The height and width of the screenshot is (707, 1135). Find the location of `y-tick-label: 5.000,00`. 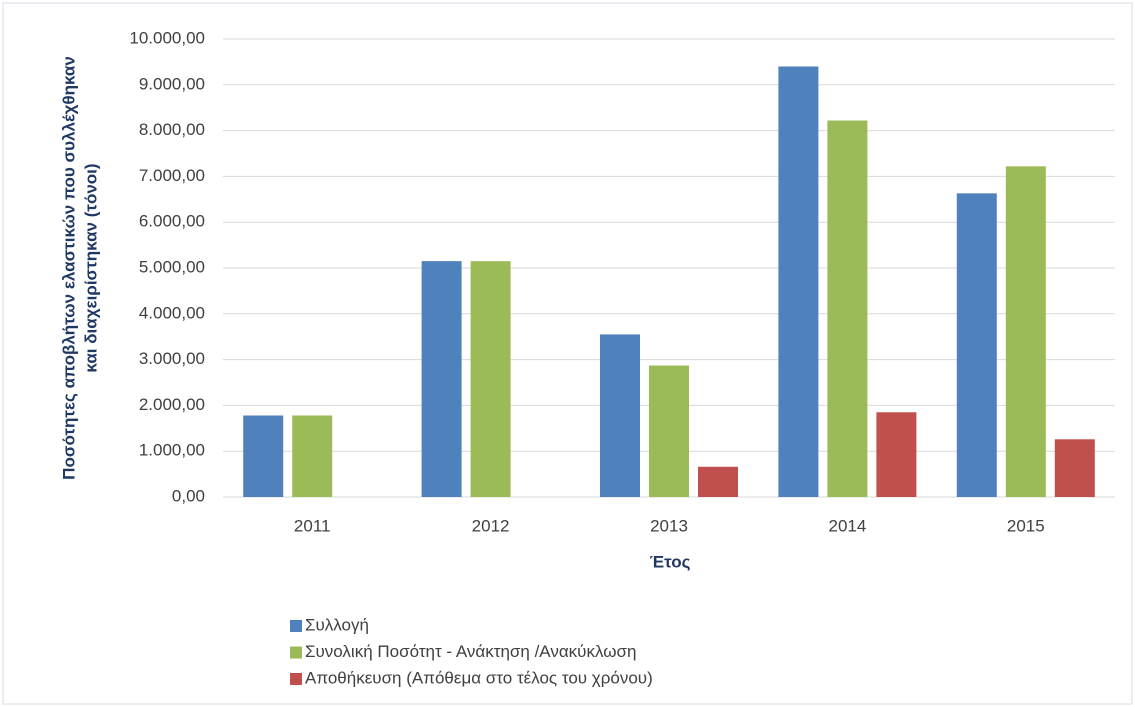

y-tick-label: 5.000,00 is located at coordinates (172, 266).